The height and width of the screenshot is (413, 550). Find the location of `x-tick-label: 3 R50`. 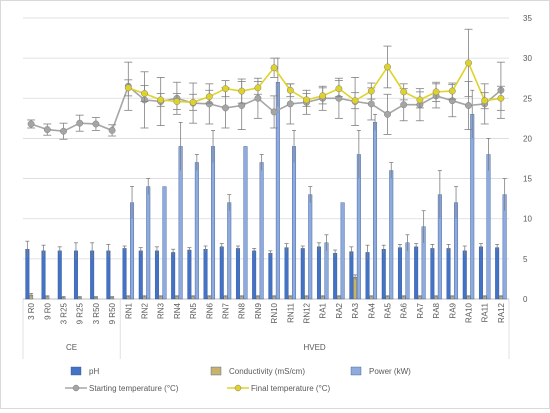

x-tick-label: 3 R50 is located at coordinates (96, 313).